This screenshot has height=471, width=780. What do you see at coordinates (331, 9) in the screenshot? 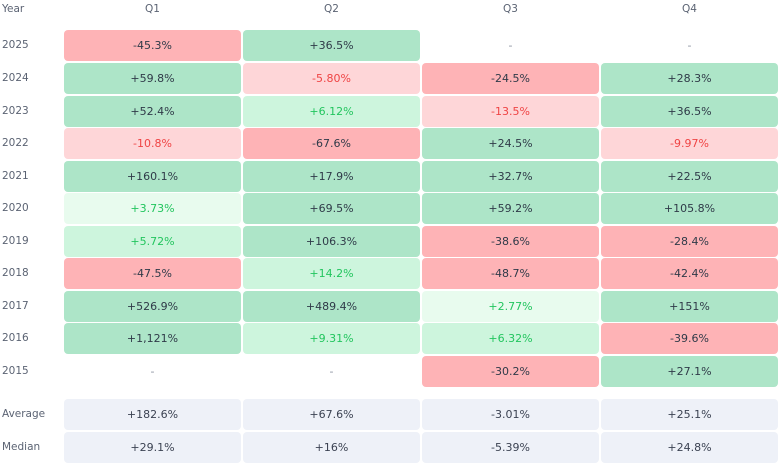
I see `q2-column-header: Q2` at bounding box center [331, 9].